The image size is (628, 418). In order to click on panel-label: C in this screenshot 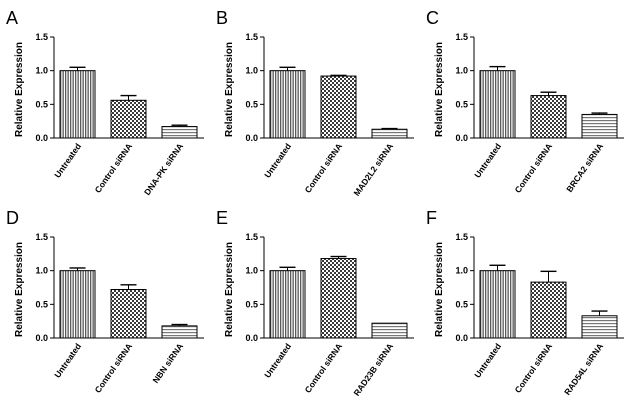, I will do `click(432, 18)`.